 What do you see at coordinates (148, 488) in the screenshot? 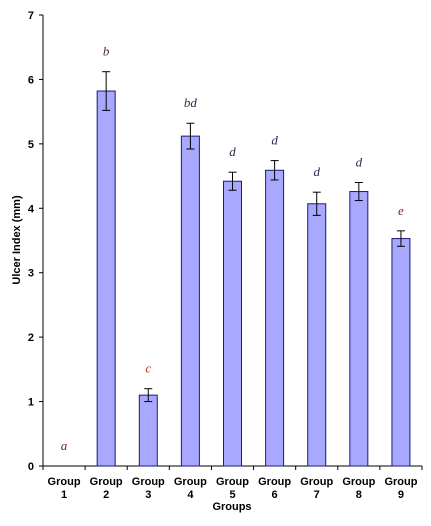
I see `x-tick-label: Group 3` at bounding box center [148, 488].